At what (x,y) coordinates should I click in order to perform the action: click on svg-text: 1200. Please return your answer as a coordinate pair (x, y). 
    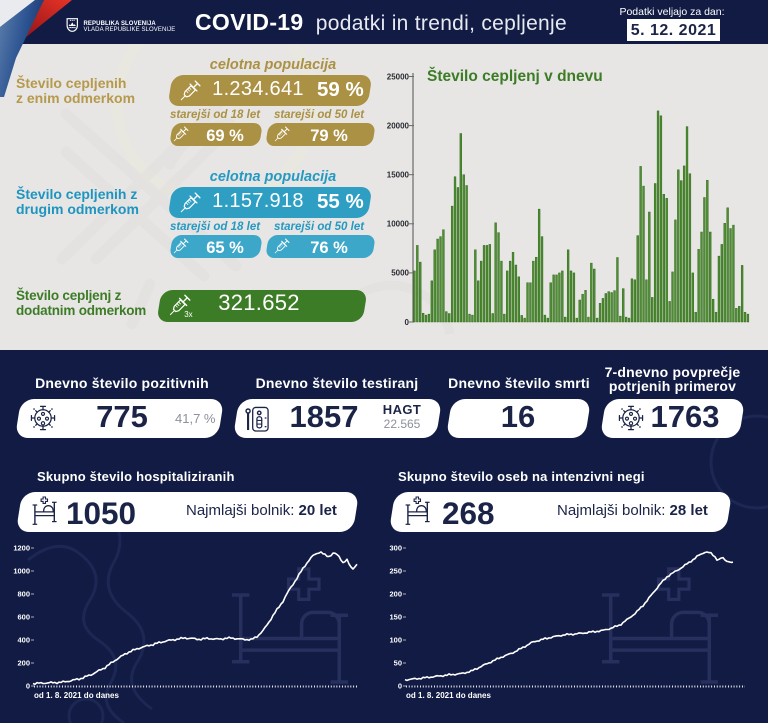
    Looking at the image, I should click on (21, 548).